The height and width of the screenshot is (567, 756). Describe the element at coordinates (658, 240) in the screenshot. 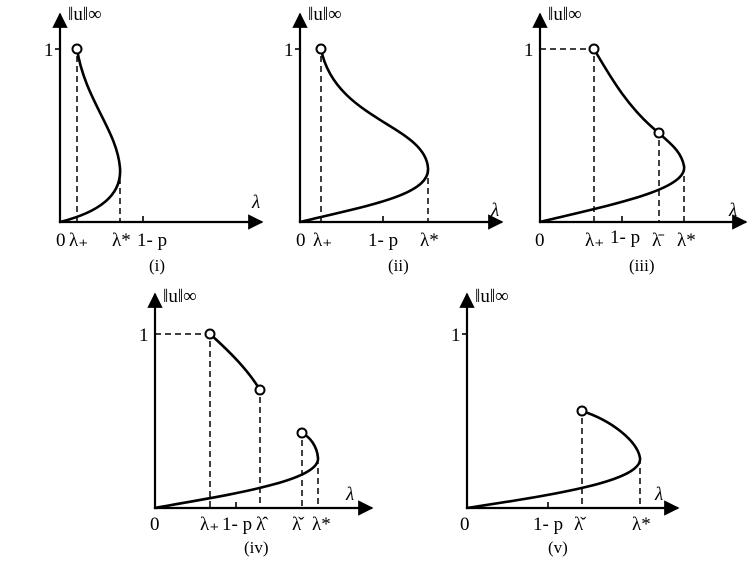

I see `x-tick-lambda-bar: λ̄` at that location.